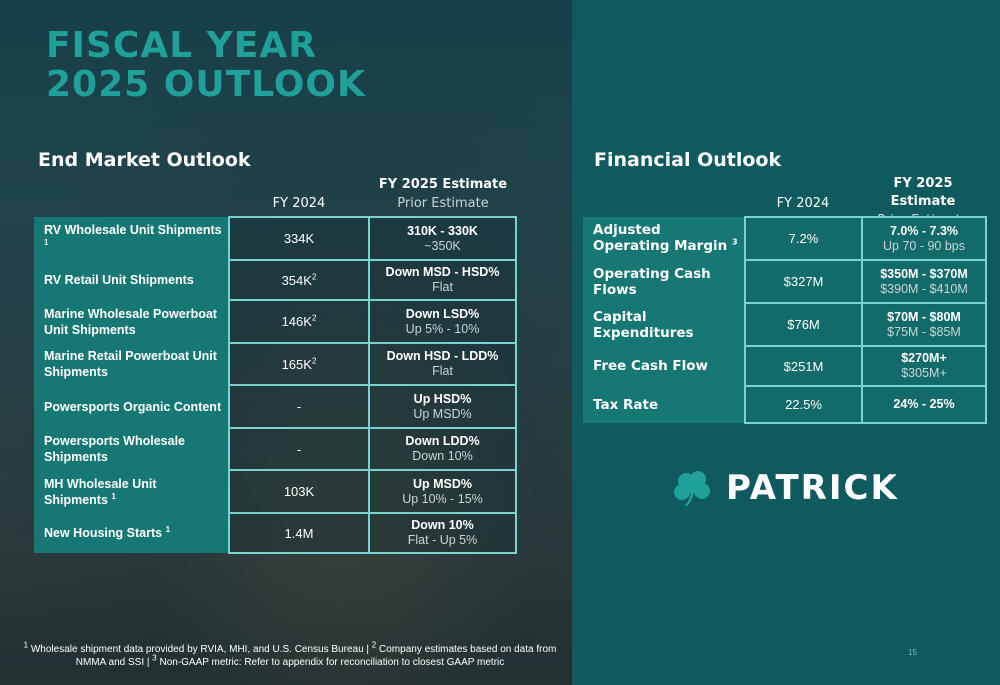 The image size is (1000, 685). I want to click on estimate-cell: Up MSD% Up 10% - 15%, so click(442, 491).